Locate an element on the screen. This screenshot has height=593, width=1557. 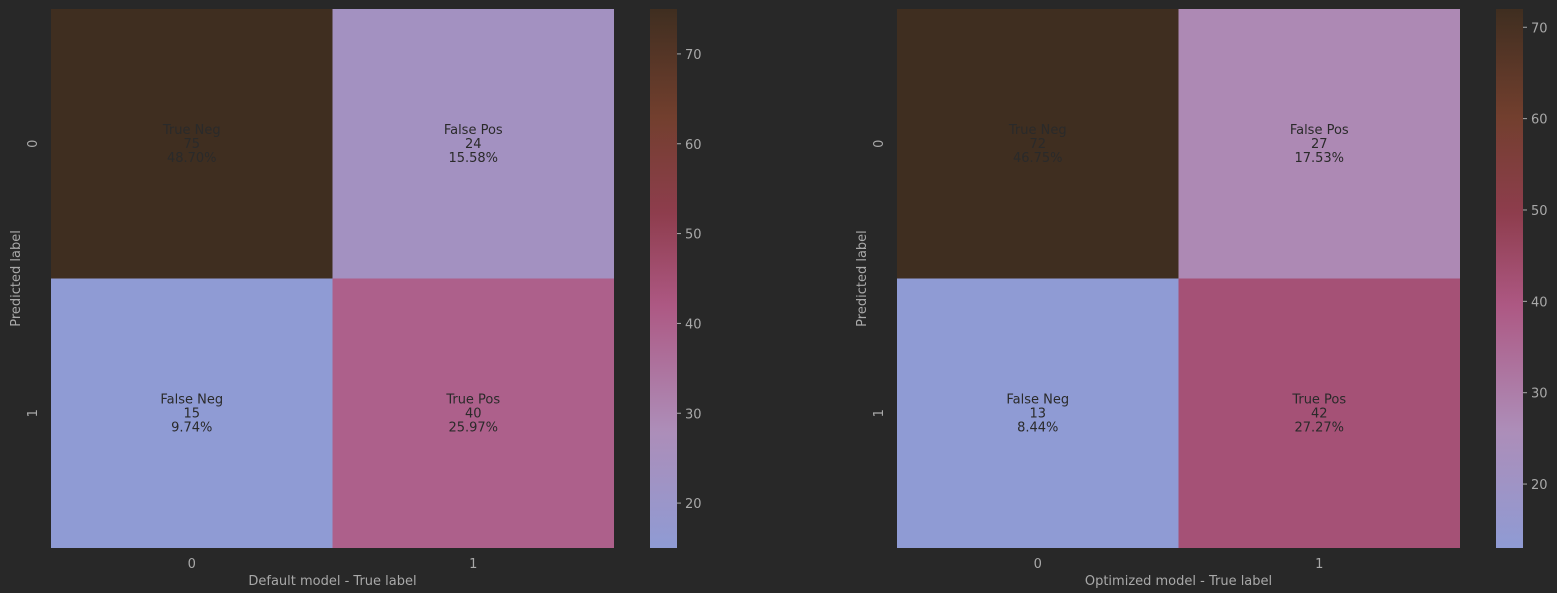
cell-count: 13 is located at coordinates (1037, 413).